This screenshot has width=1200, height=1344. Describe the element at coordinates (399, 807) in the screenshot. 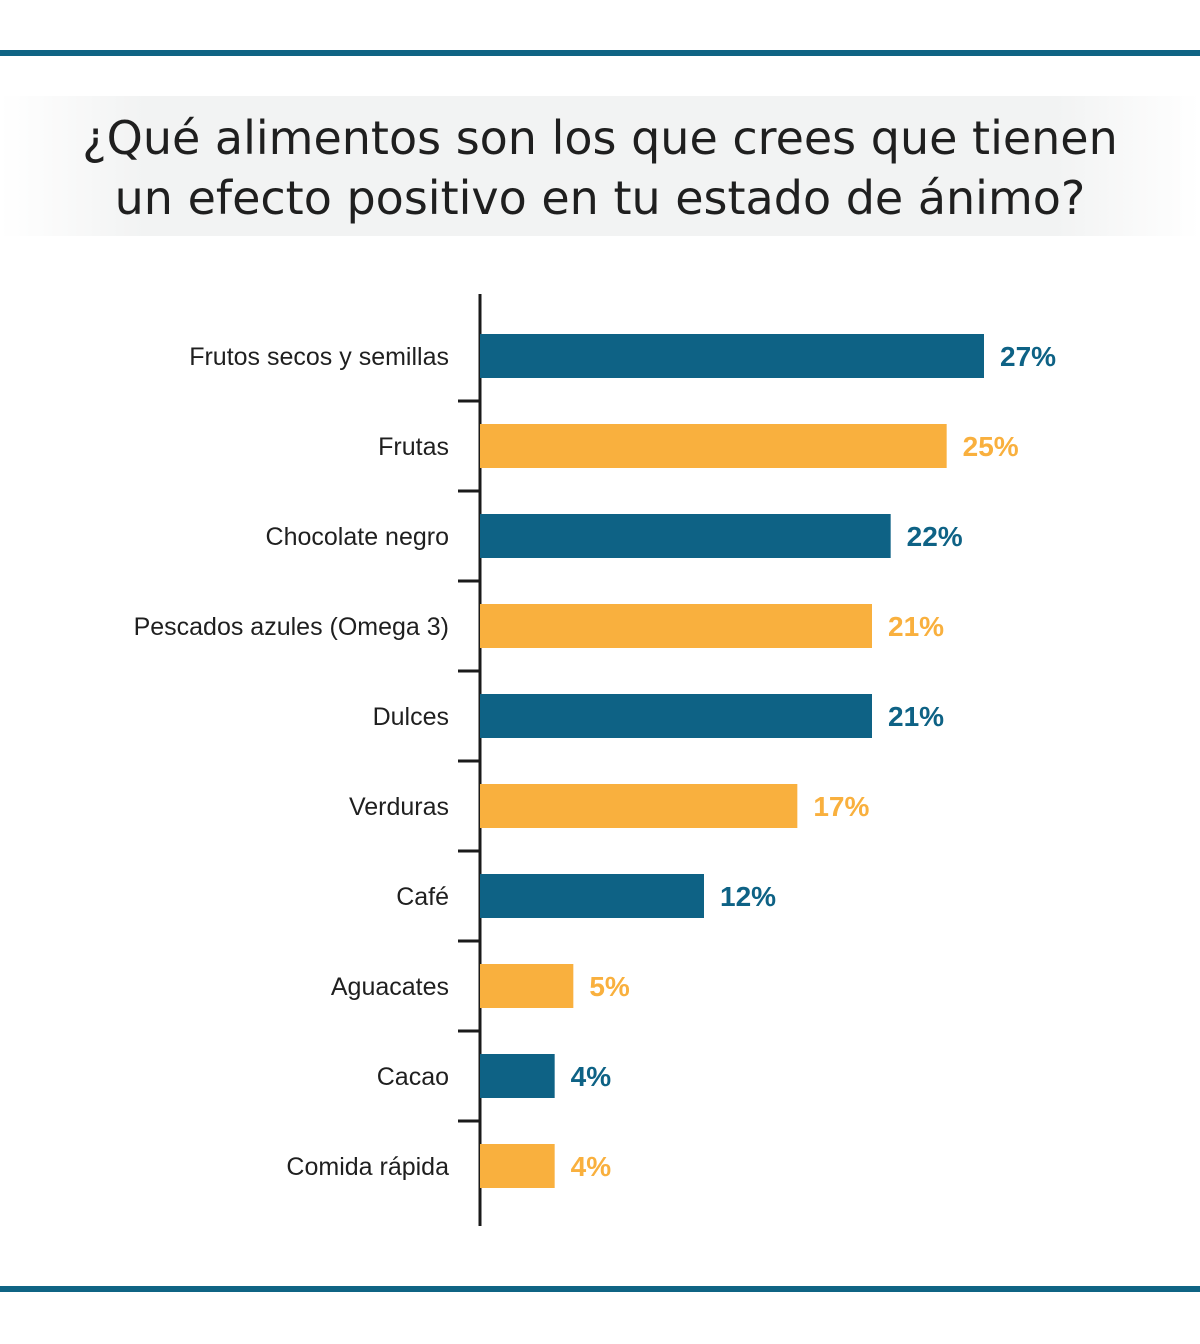

I see `category-label: Verduras` at that location.